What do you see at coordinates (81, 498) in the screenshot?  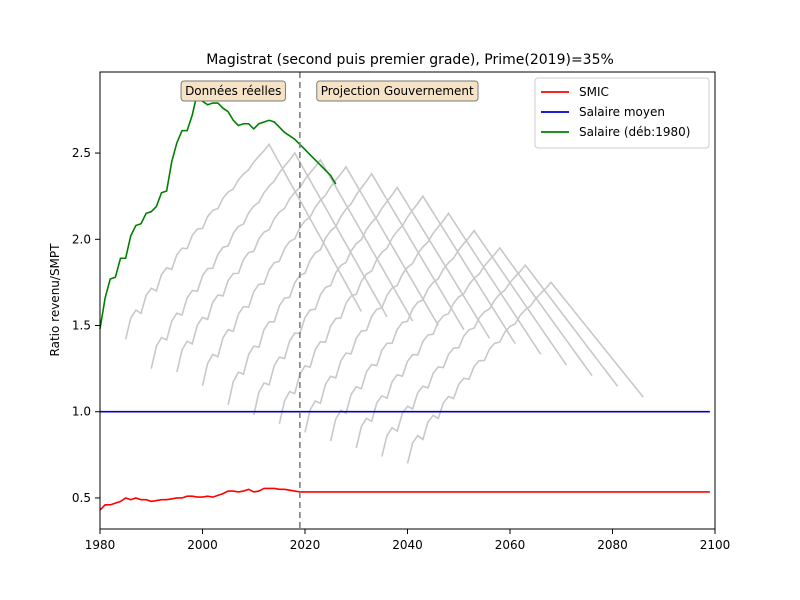 I see `y-tick-label: 0.5` at bounding box center [81, 498].